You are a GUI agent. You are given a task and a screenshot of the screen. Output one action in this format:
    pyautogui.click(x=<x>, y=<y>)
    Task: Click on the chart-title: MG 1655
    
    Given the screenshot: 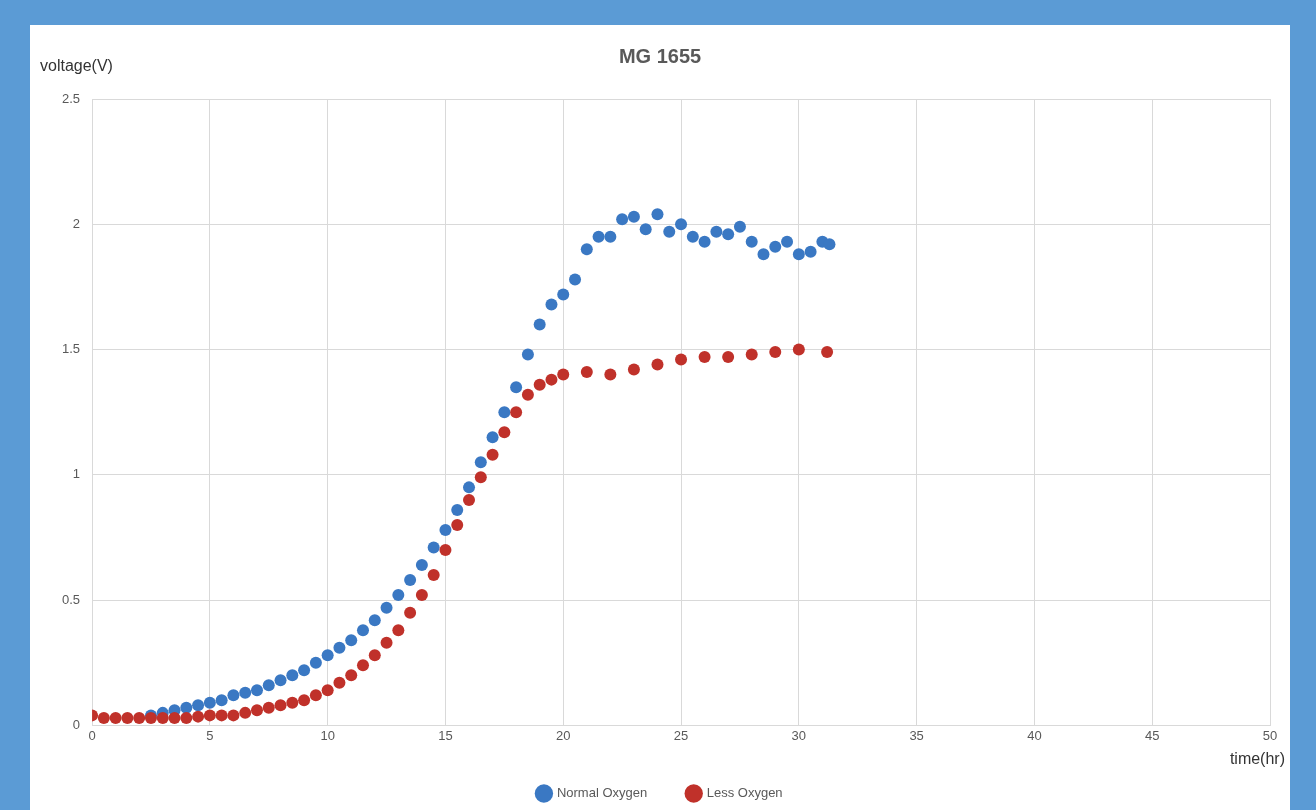 What is the action you would take?
    pyautogui.click(x=660, y=55)
    